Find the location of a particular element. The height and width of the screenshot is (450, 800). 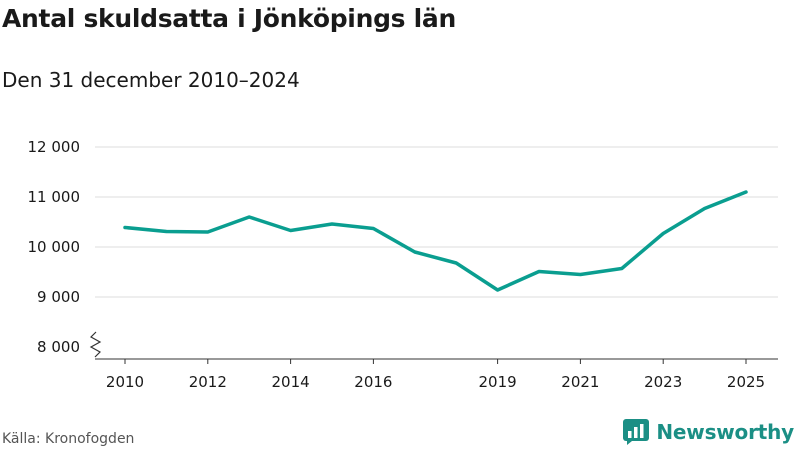

x-tick-label: 2023 is located at coordinates (663, 382).